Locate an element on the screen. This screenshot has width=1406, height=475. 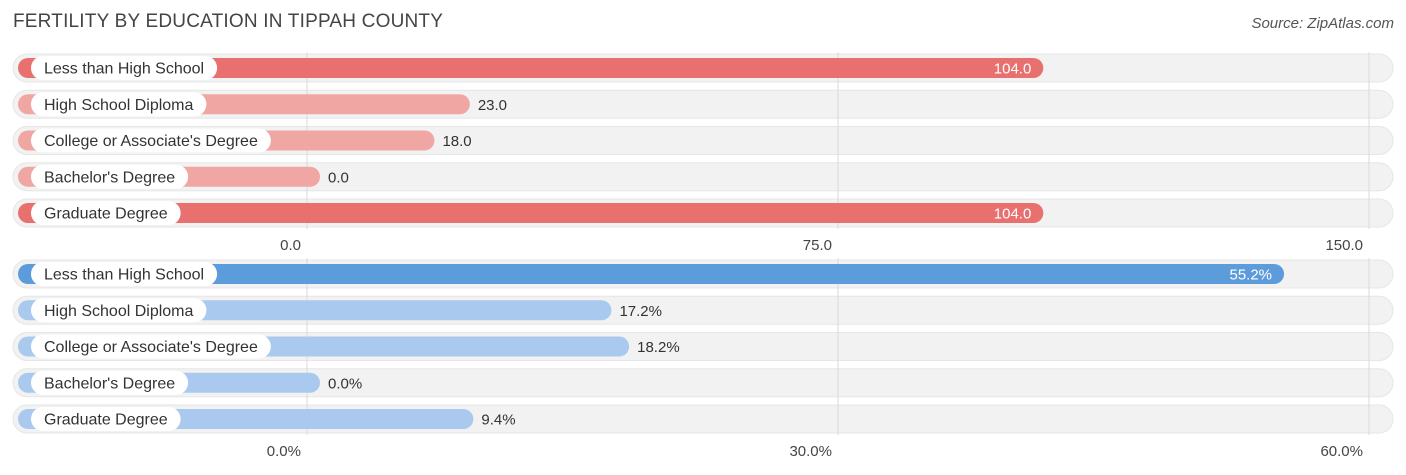
tick-label: 0.0% is located at coordinates (284, 451).